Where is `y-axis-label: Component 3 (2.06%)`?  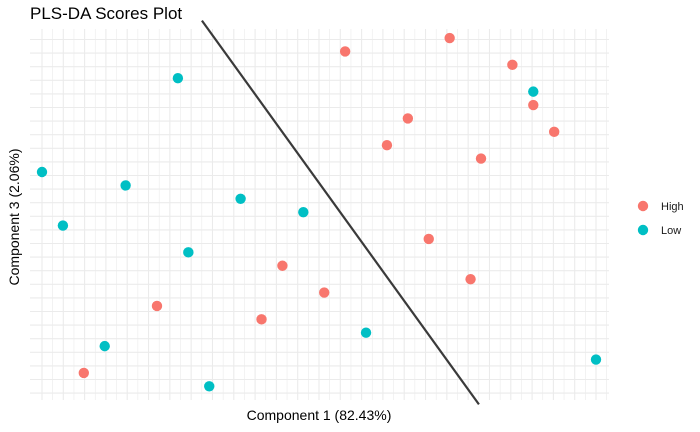
y-axis-label: Component 3 (2.06%) is located at coordinates (14, 217).